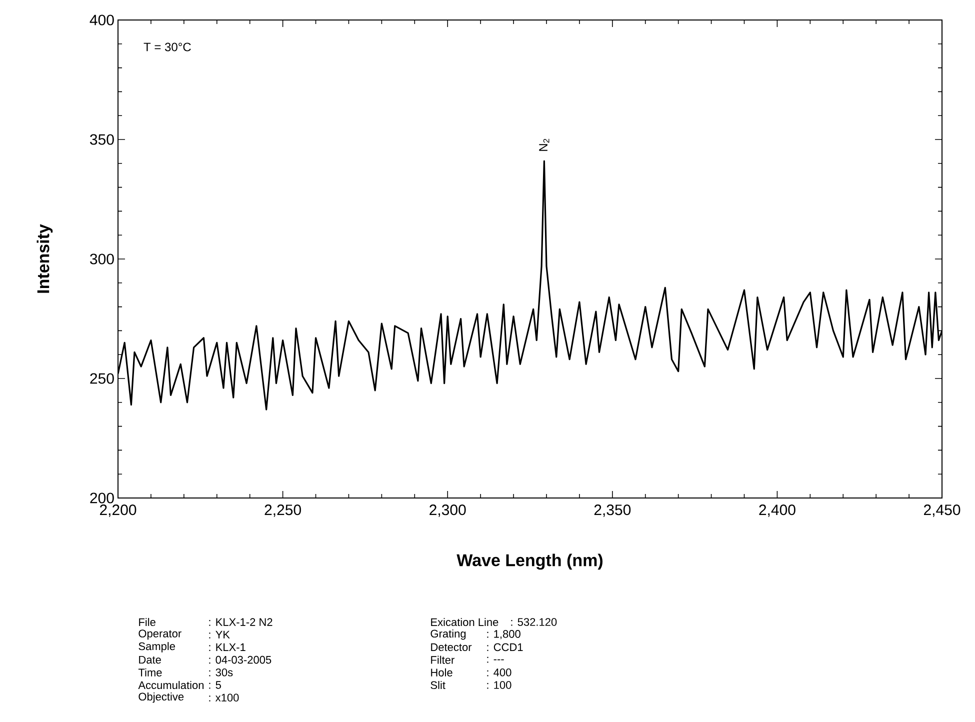 The height and width of the screenshot is (722, 975). I want to click on x-tick-label: 2,250, so click(282, 510).